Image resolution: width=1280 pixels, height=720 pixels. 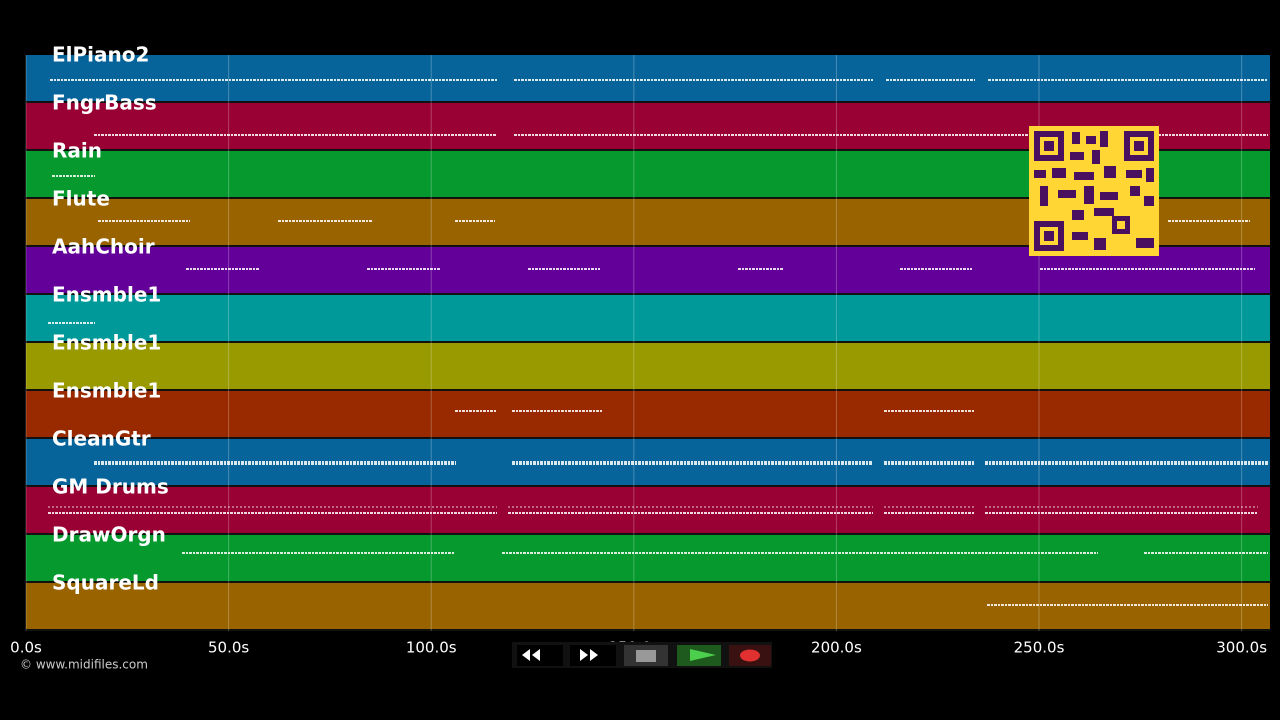 I want to click on track-name: DrawOrgn, so click(x=109, y=535).